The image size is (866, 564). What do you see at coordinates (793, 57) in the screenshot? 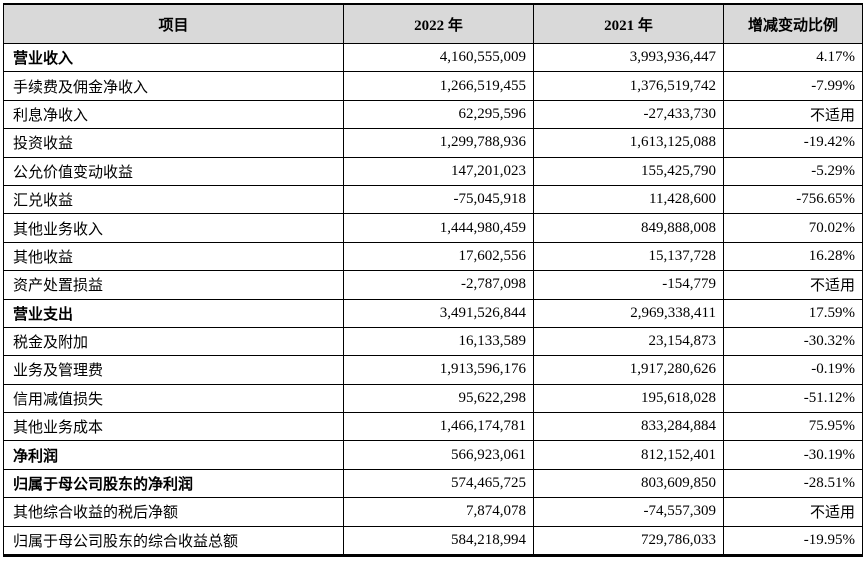
I see `change-ratio: 4.17%` at bounding box center [793, 57].